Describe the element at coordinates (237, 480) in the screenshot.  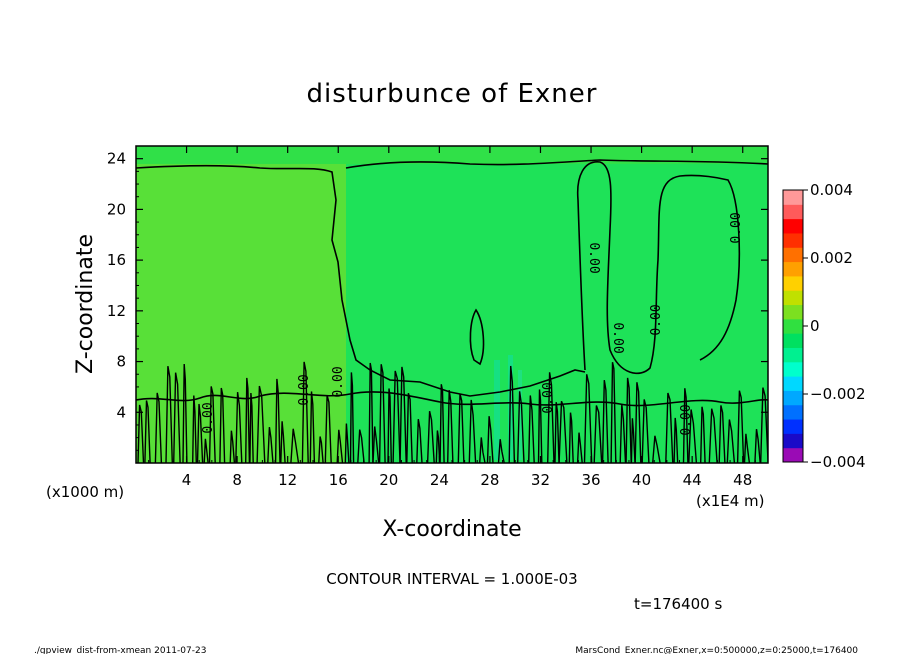
I see `x-tick-label: 8` at that location.